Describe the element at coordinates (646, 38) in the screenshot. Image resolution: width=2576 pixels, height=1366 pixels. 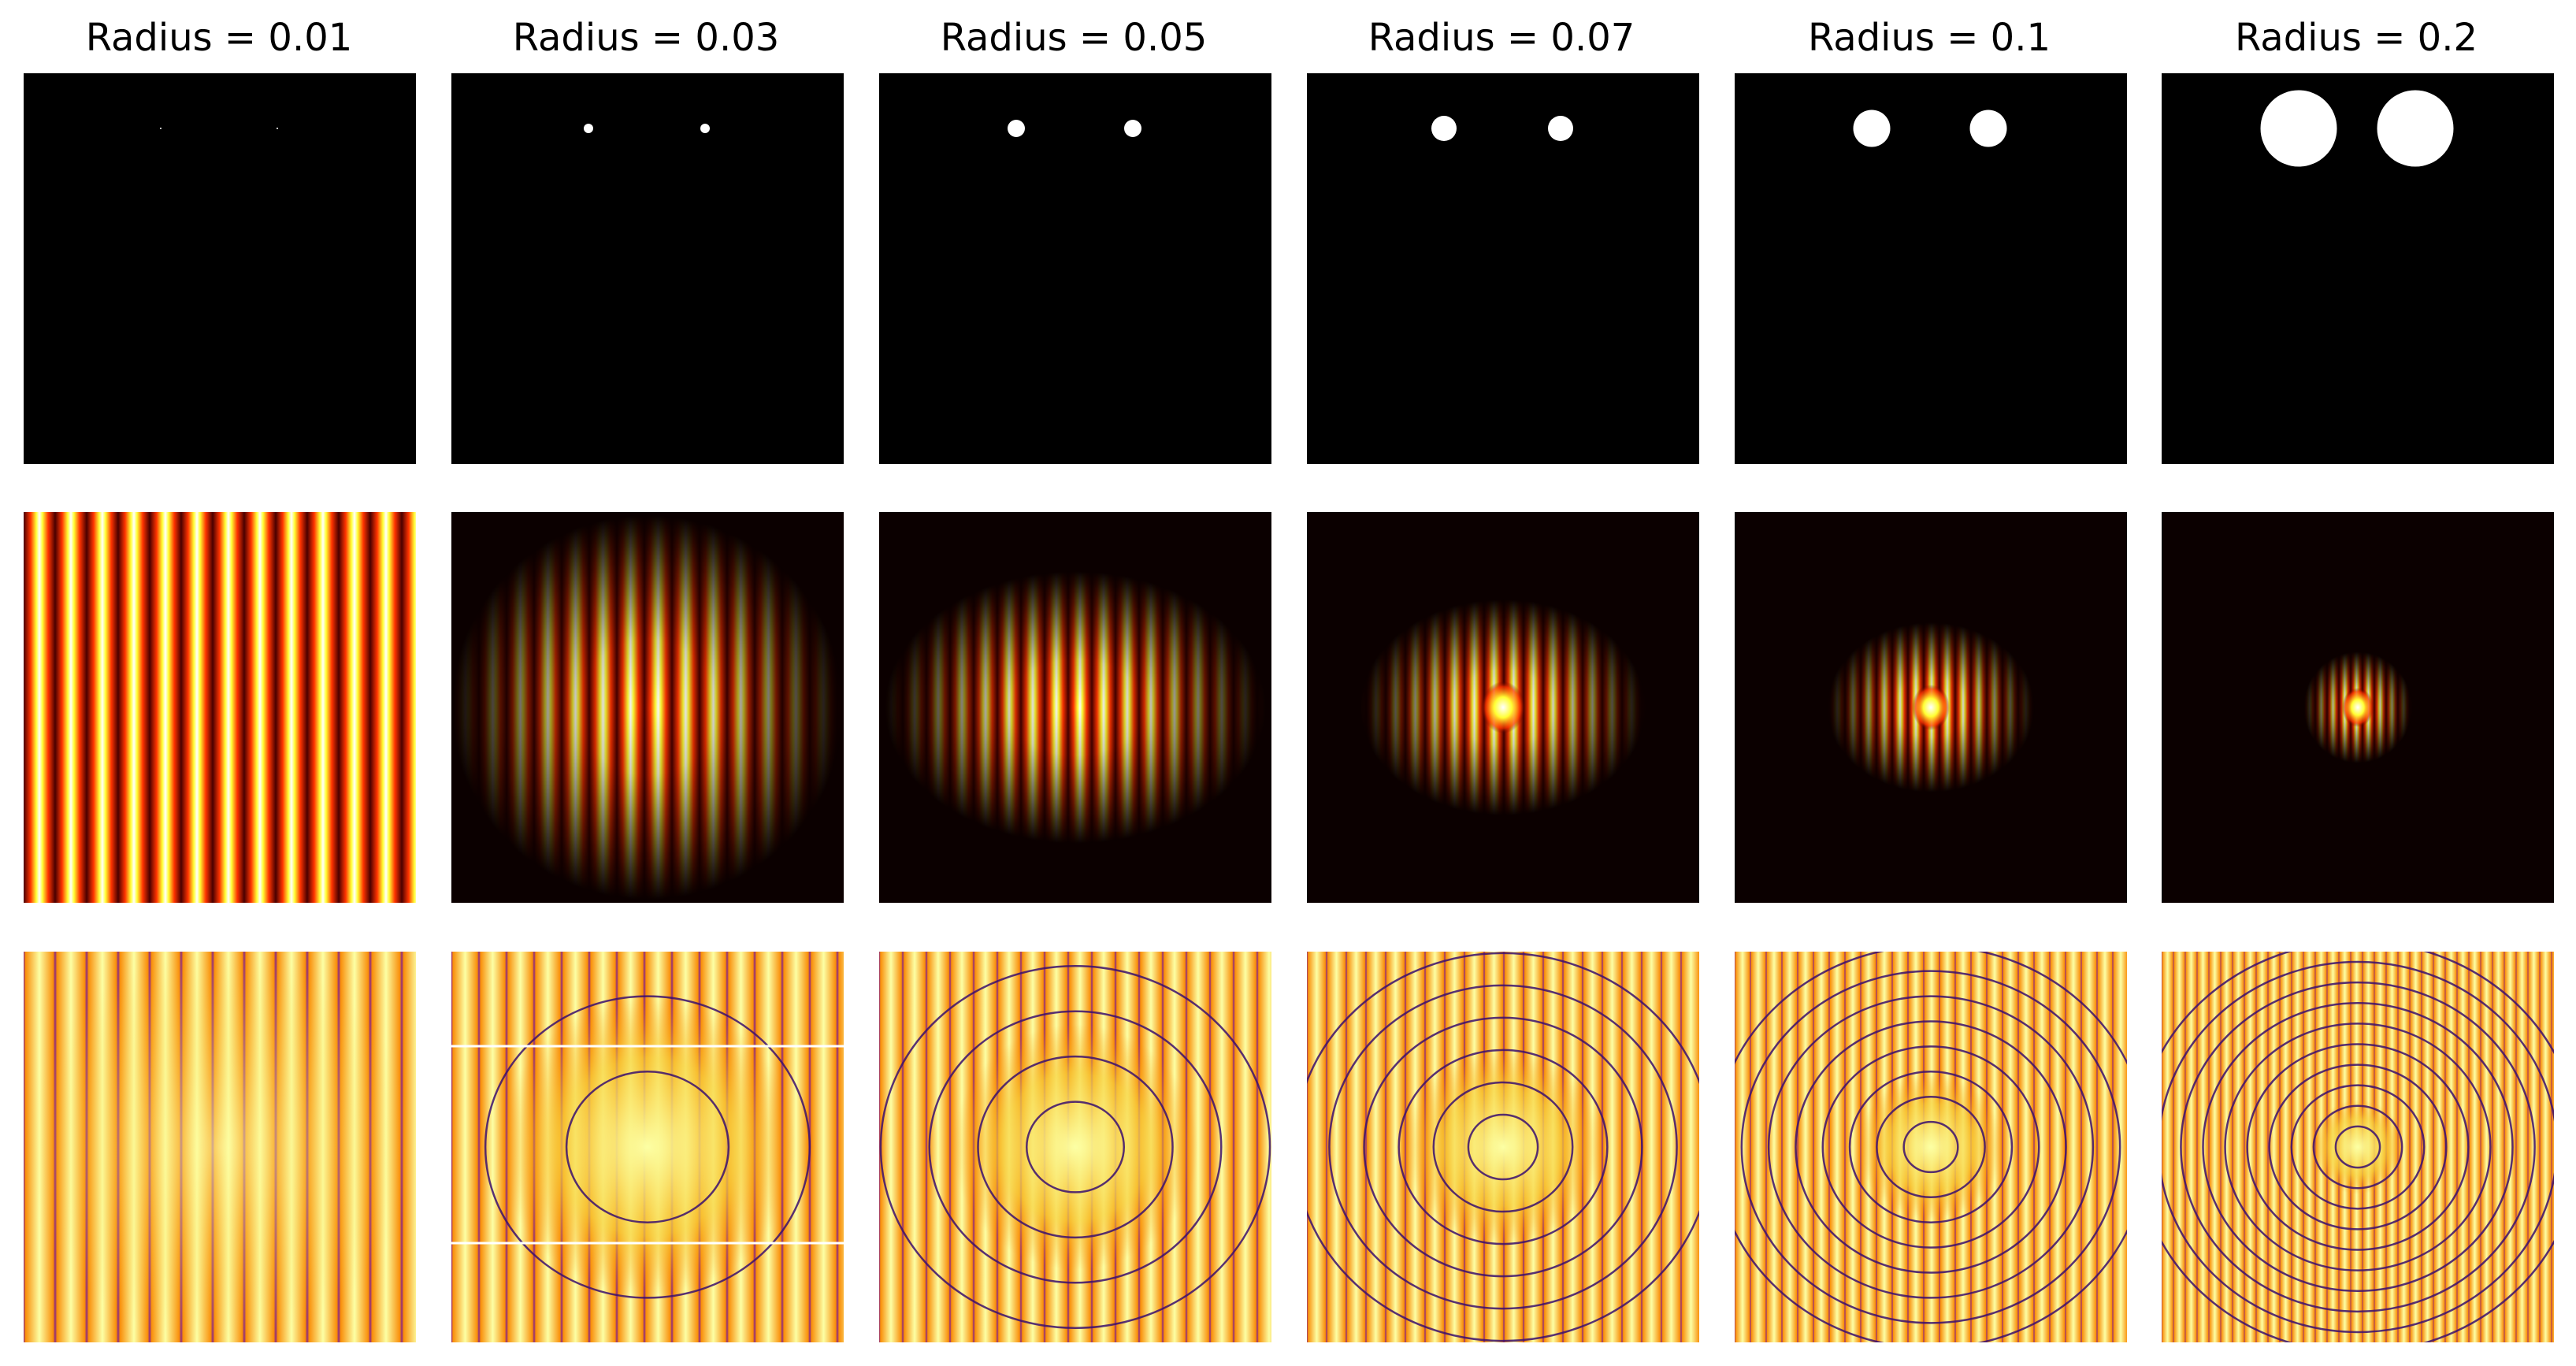
I see `column-title-2: Radius = 0.03` at that location.